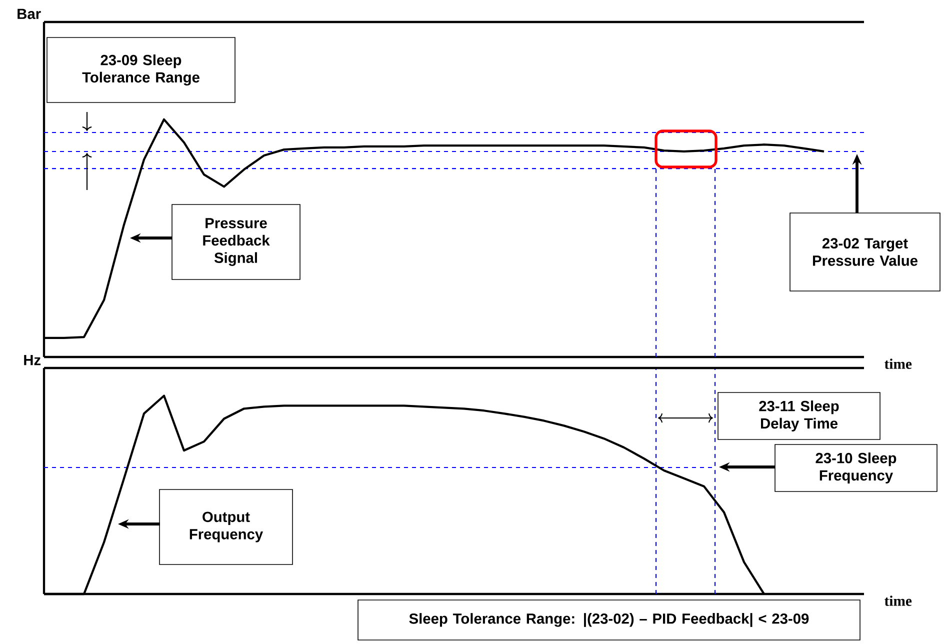 This screenshot has height=644, width=944. I want to click on y-axis-title: Hz, so click(32, 360).